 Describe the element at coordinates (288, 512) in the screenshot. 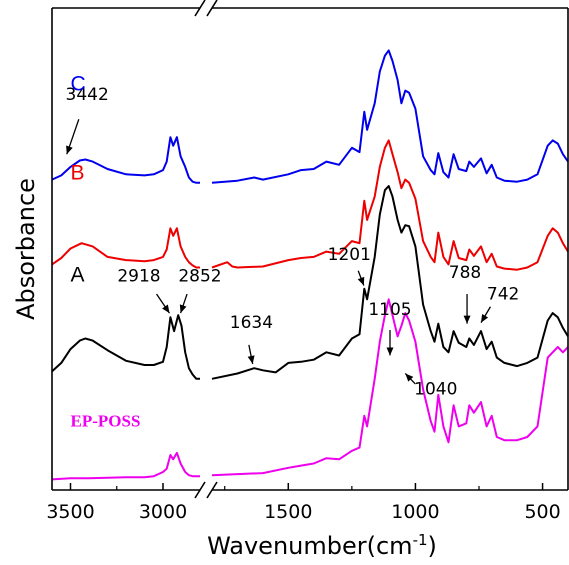

I see `x-tick-label: 1500` at that location.